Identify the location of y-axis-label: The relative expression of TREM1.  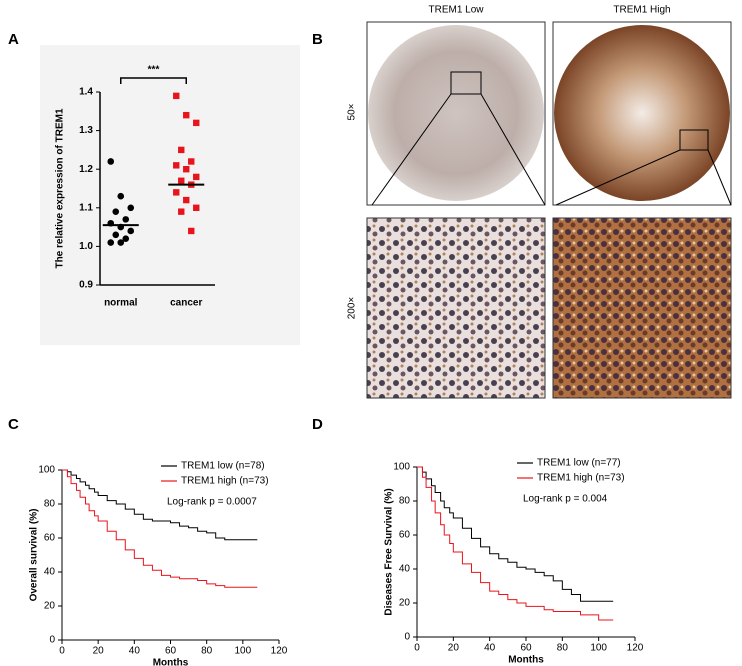
(60, 188).